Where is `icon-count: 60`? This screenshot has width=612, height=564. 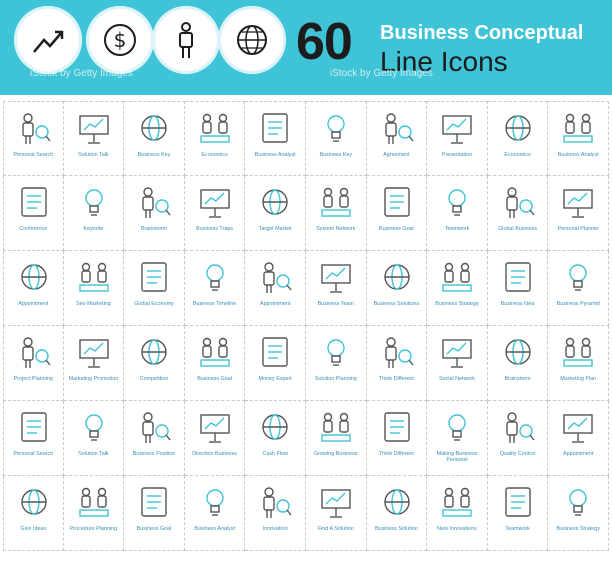 icon-count: 60 is located at coordinates (324, 42).